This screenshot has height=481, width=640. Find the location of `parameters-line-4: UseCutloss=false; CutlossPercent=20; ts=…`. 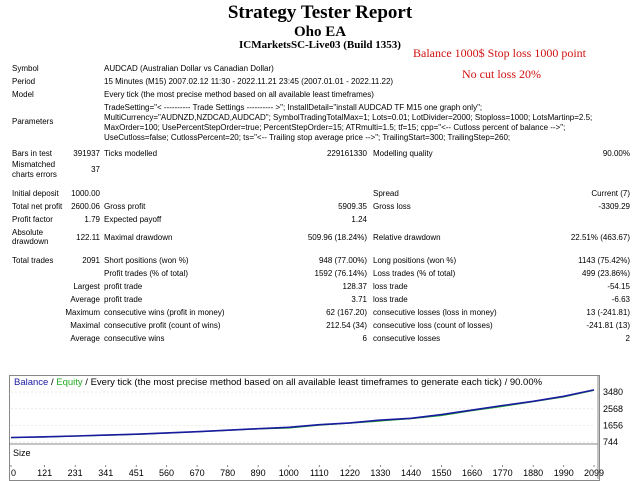

parameters-line-4: UseCutloss=false; CutlossPercent=20; ts=… is located at coordinates (307, 137).